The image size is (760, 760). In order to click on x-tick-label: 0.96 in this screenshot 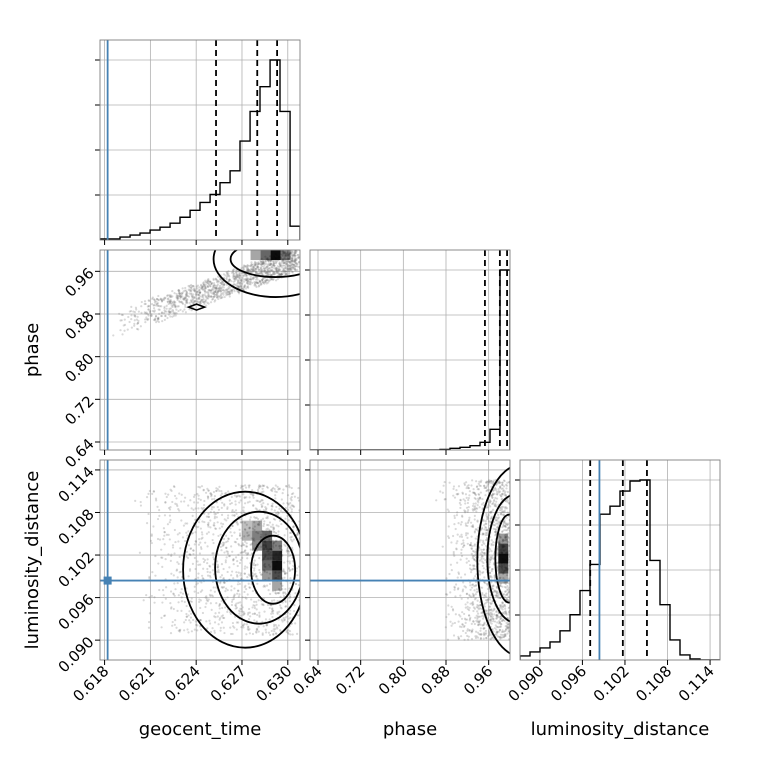, I will do `click(478, 680)`.